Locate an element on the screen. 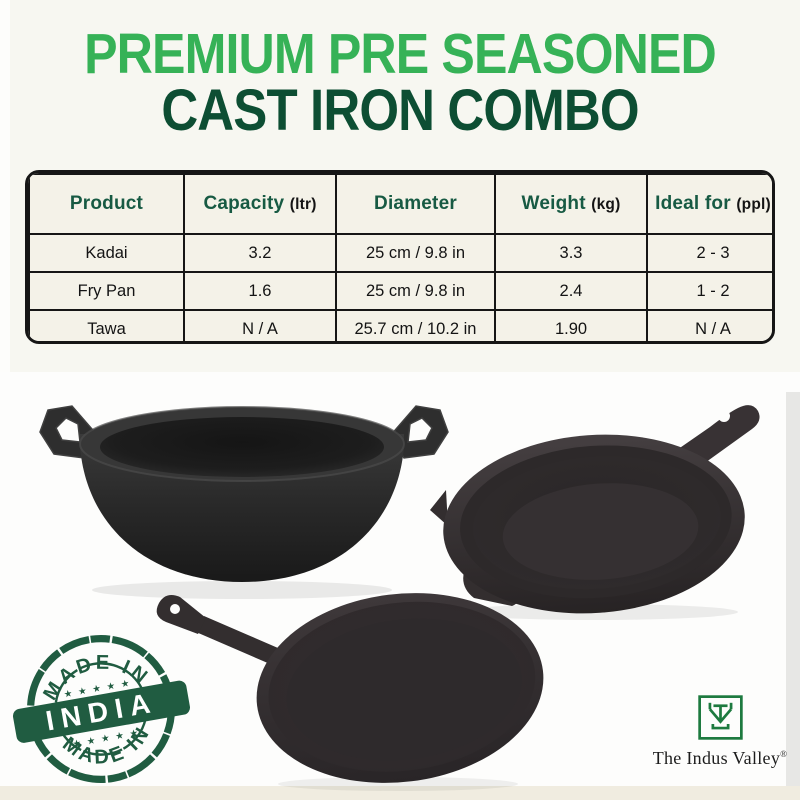 This screenshot has width=800, height=800. row-kadai: Kadai 3.2 25 cm / 9.8 in 3.3 2 - 3 is located at coordinates (400, 253).